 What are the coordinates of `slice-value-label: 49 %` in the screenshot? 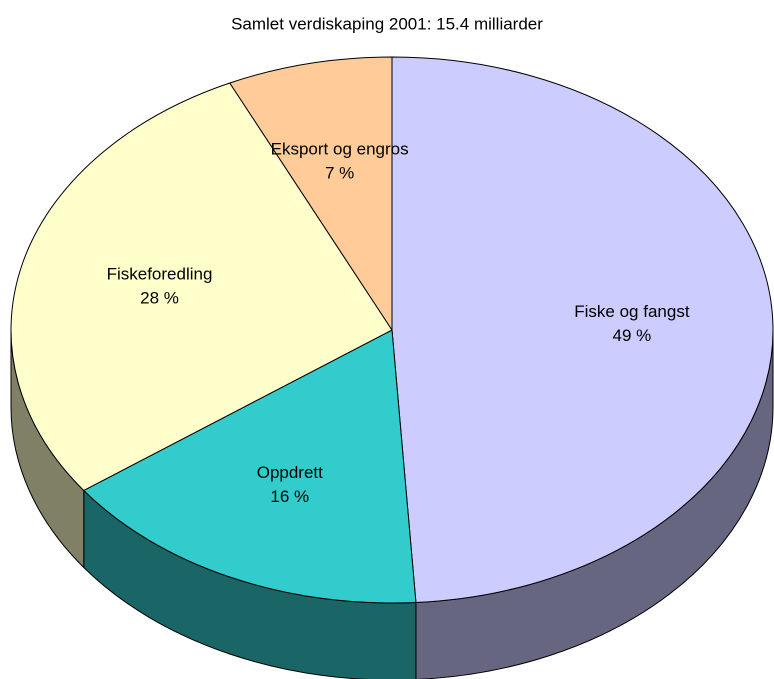 It's located at (632, 335).